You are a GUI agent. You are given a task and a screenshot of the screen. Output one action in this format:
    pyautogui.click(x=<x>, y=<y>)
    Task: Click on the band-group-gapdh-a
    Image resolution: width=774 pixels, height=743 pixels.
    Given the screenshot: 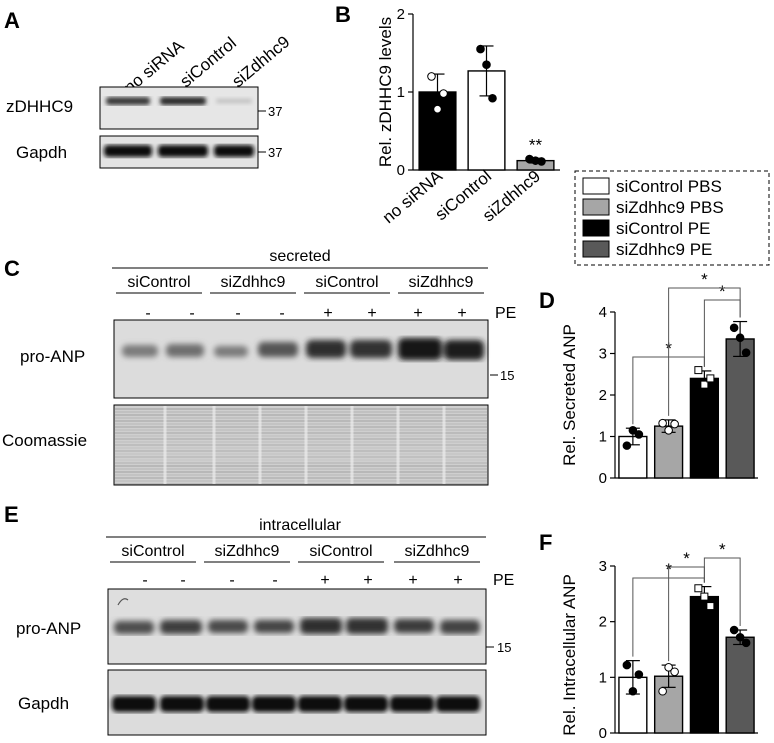 What is the action you would take?
    pyautogui.click(x=179, y=151)
    